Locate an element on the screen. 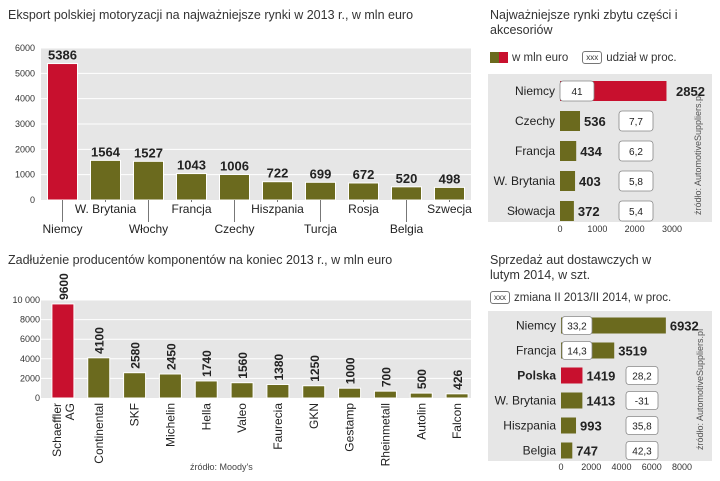 This screenshot has height=481, width=720. vans-change-label: 42,3 is located at coordinates (642, 452).